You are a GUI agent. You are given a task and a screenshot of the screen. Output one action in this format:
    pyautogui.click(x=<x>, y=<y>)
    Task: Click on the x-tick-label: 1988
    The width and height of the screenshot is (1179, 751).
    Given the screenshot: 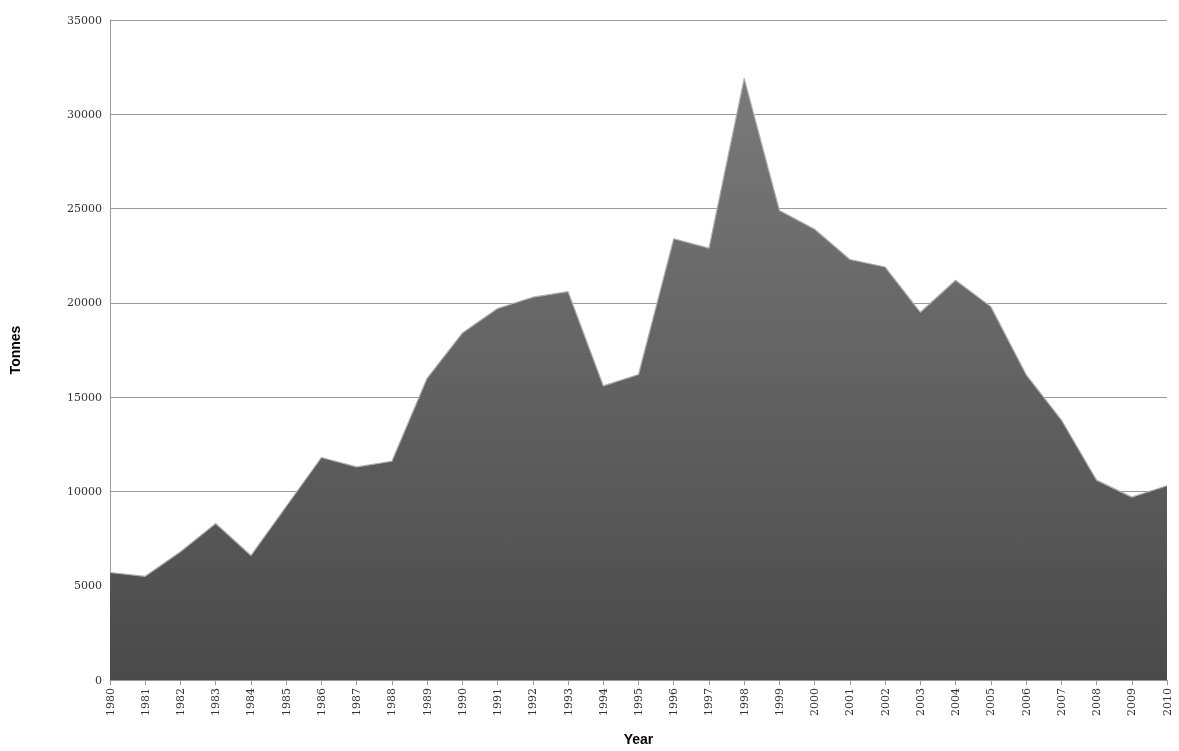 What is the action you would take?
    pyautogui.click(x=392, y=702)
    